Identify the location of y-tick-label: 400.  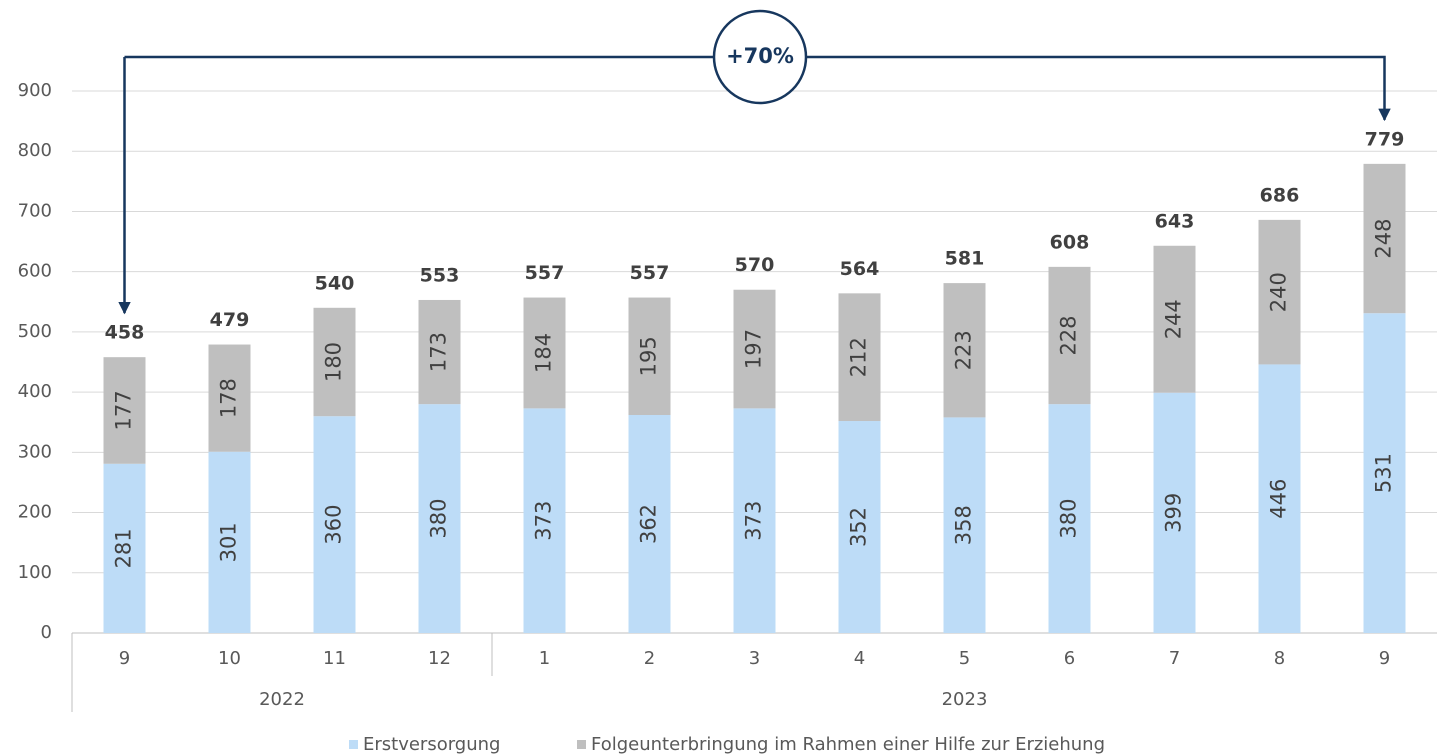
(35, 391).